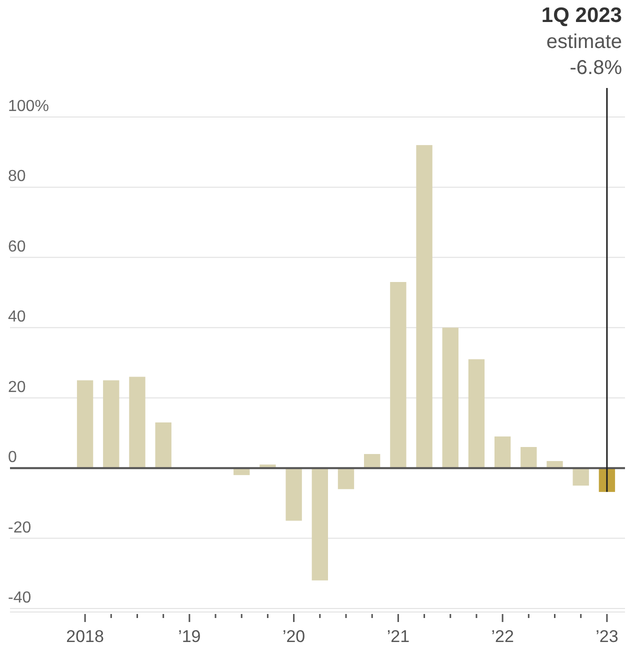 The height and width of the screenshot is (646, 627). What do you see at coordinates (20, 597) in the screenshot?
I see `y-tick-label: -40` at bounding box center [20, 597].